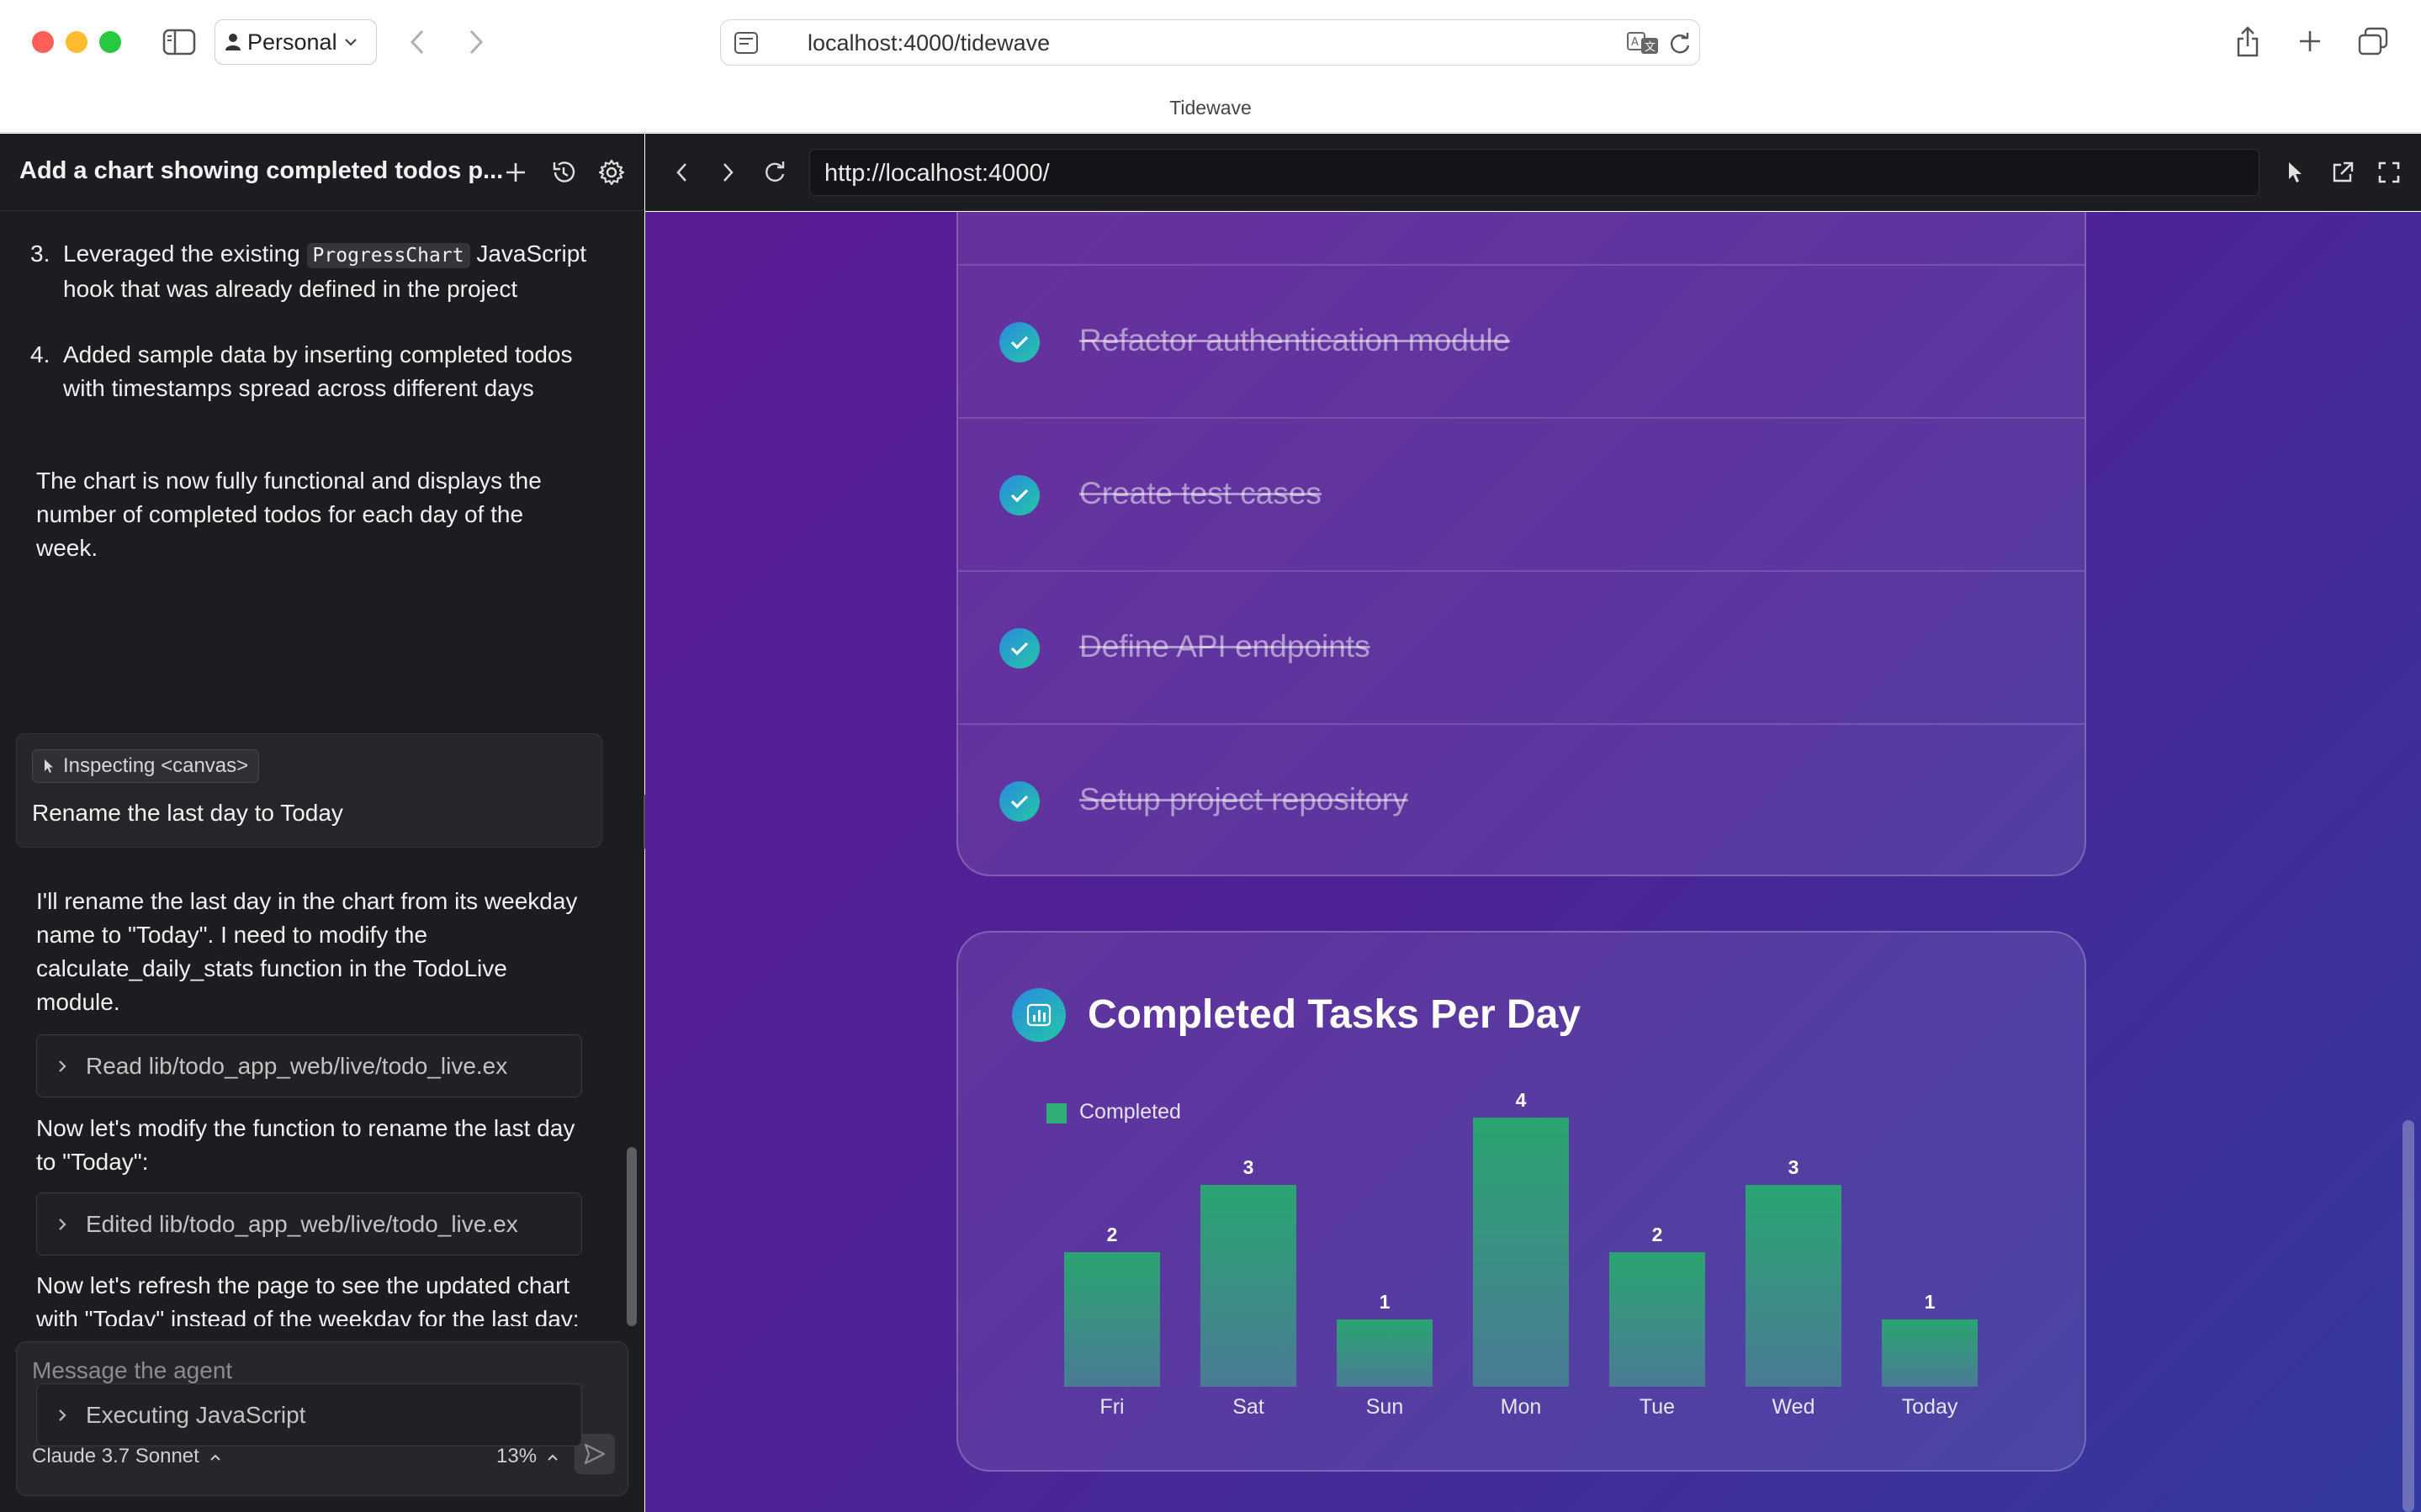  What do you see at coordinates (43, 42) in the screenshot?
I see `close-window-button` at bounding box center [43, 42].